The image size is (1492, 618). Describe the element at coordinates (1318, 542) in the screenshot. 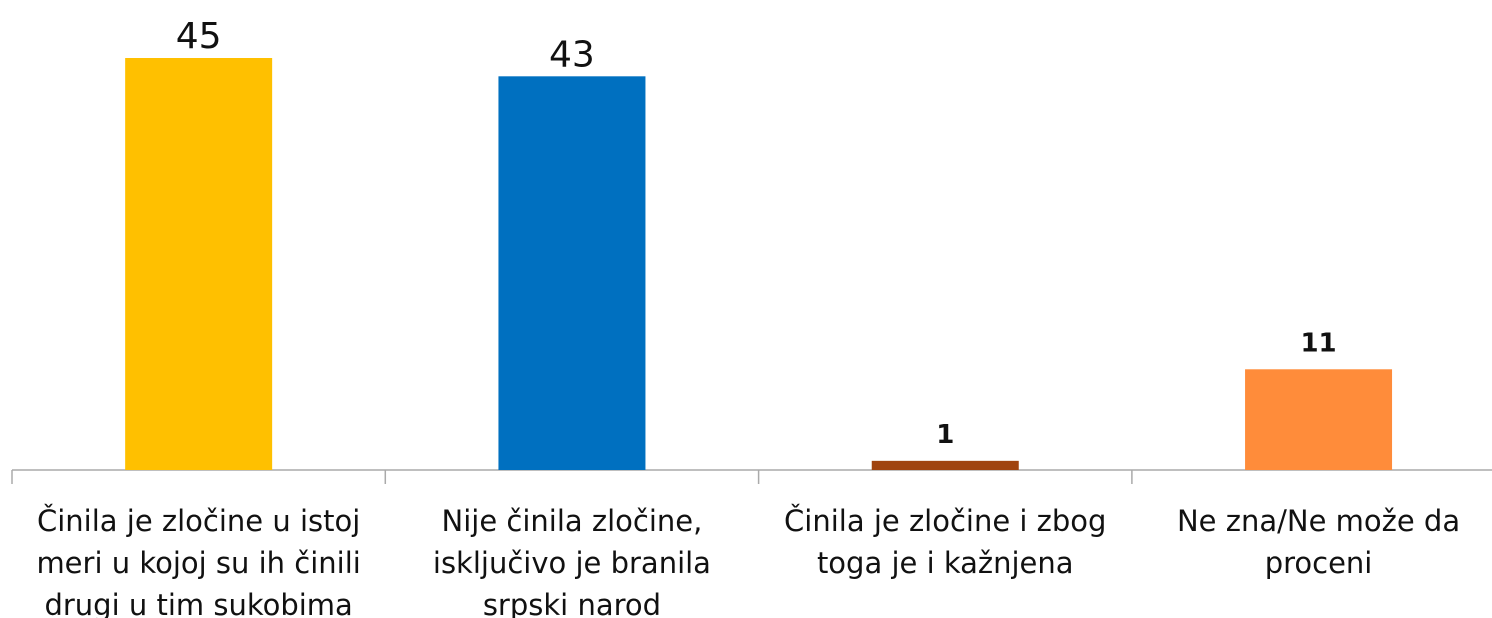

I see `x-tick-label: Ne zna/Ne može da proceni` at that location.